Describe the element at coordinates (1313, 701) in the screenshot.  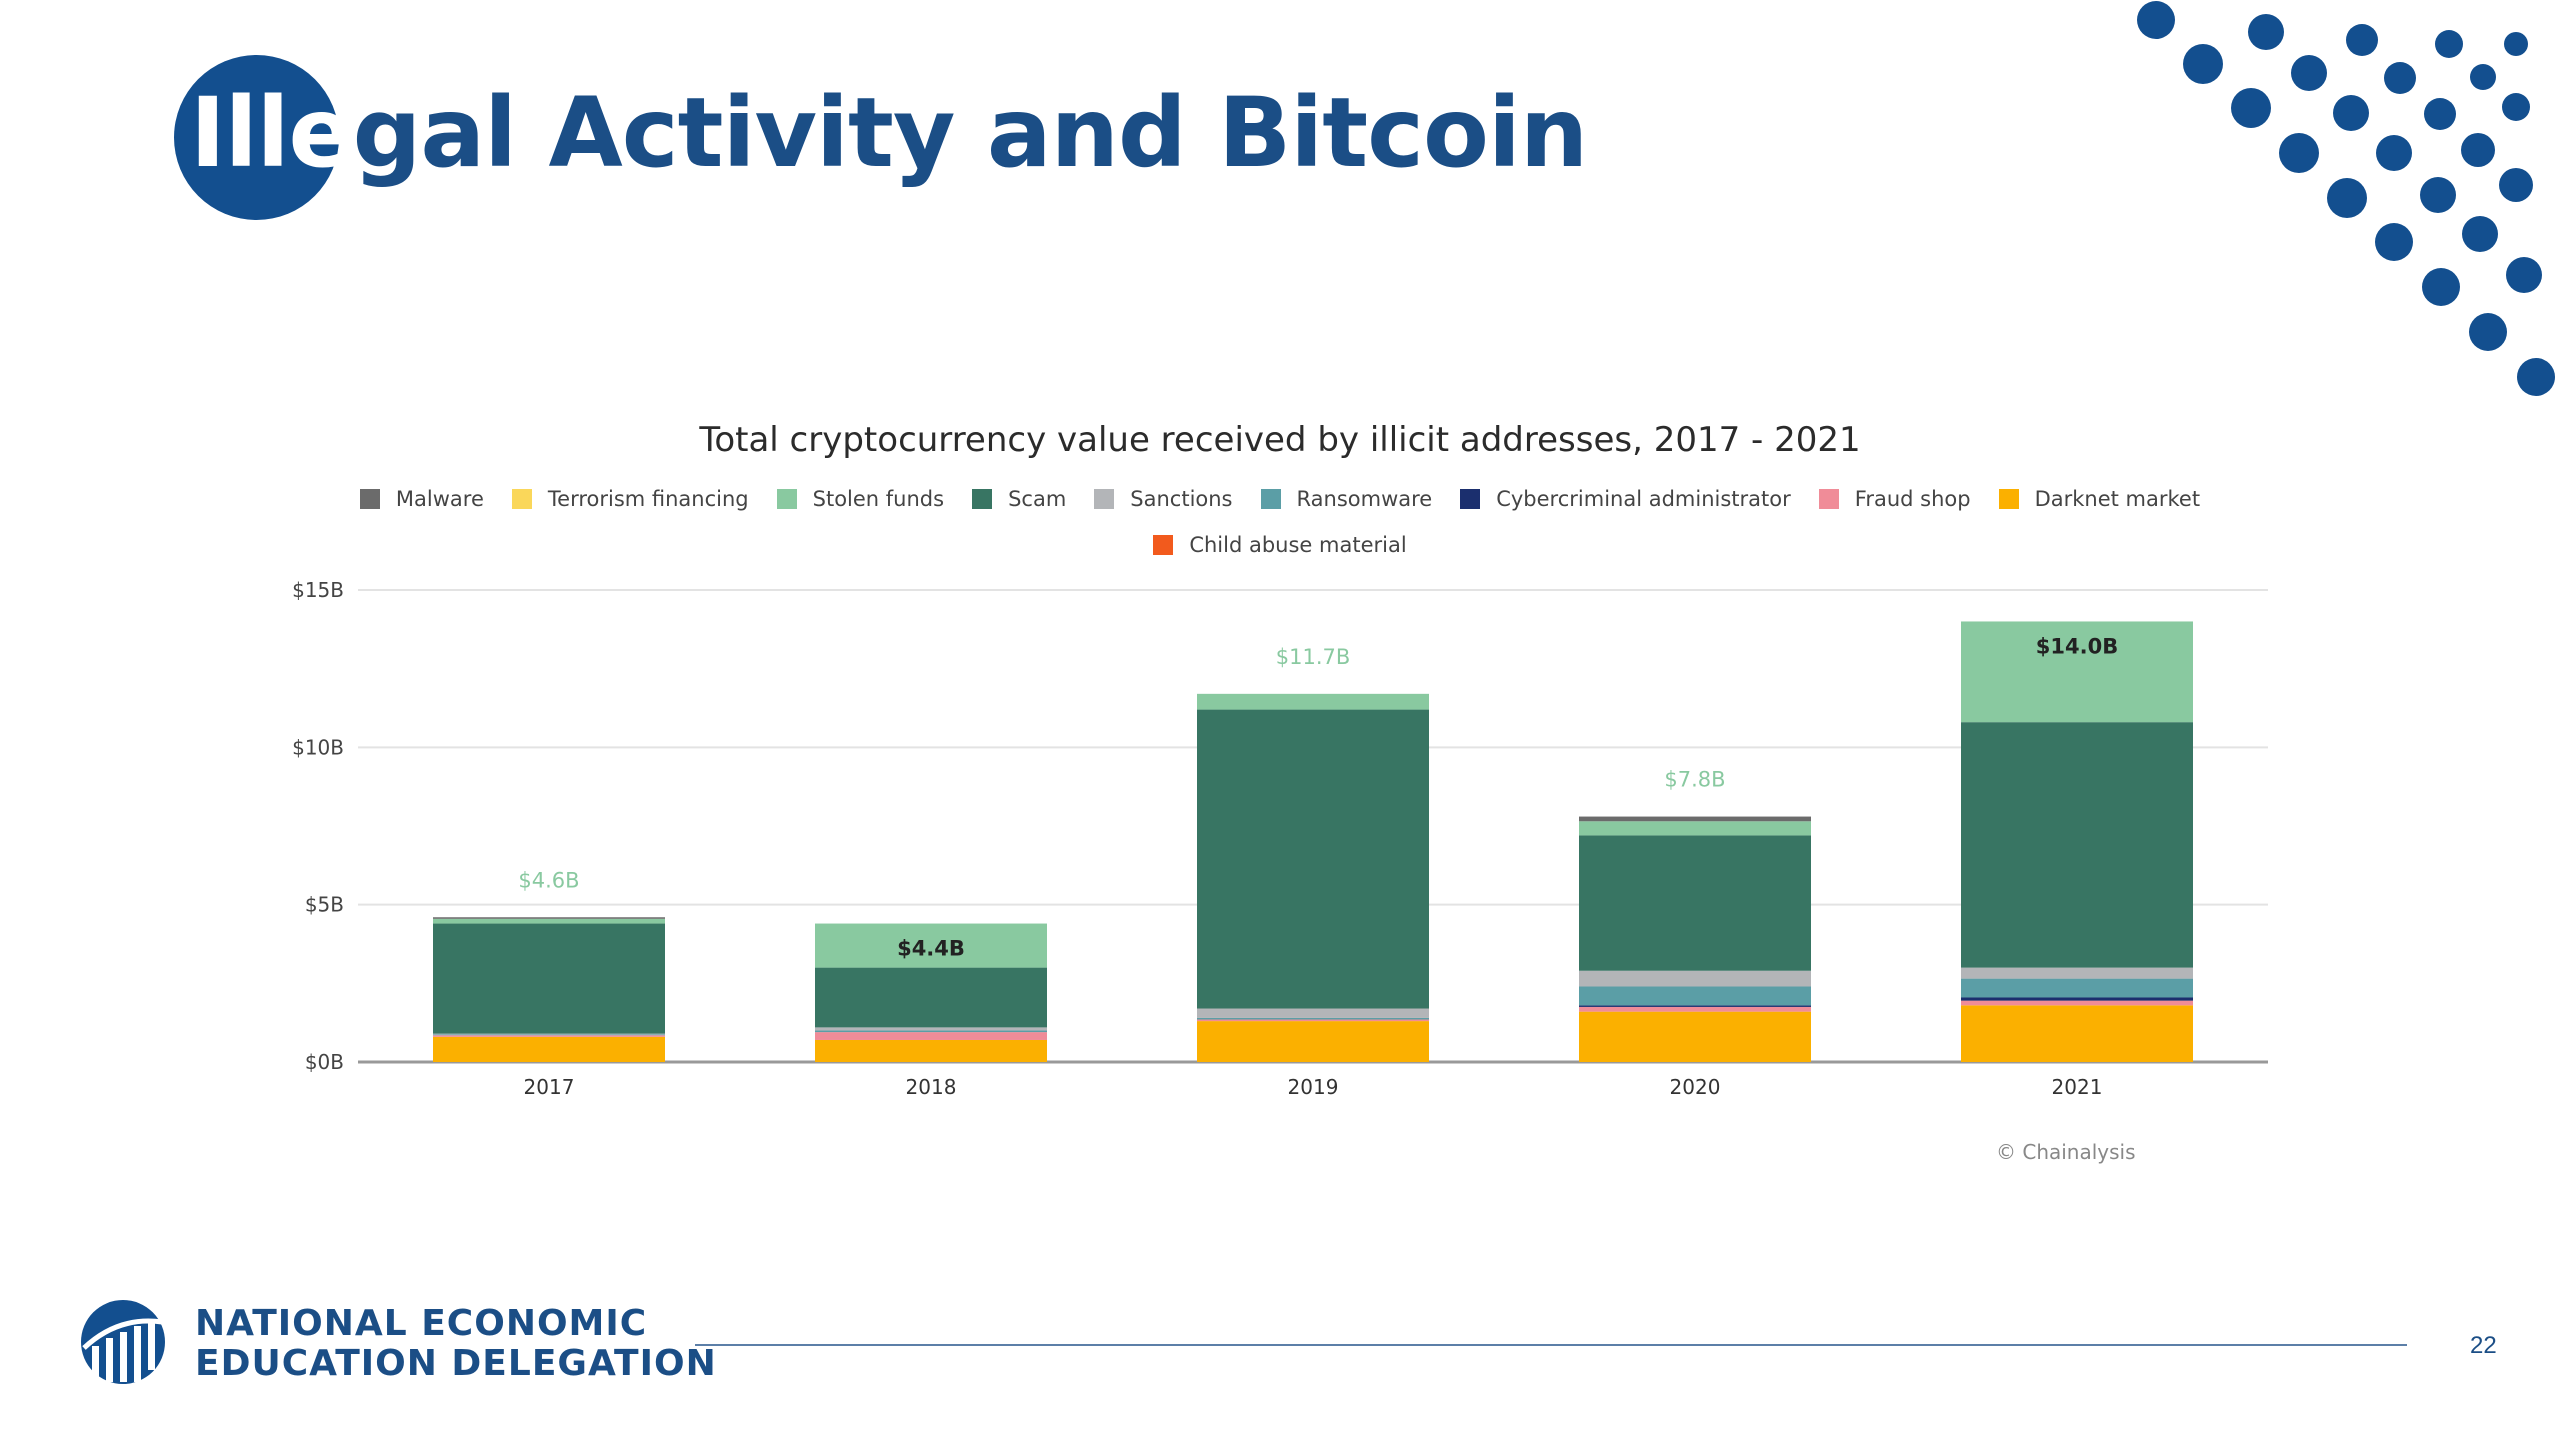
I see `bar-2019-stolen-funds` at that location.